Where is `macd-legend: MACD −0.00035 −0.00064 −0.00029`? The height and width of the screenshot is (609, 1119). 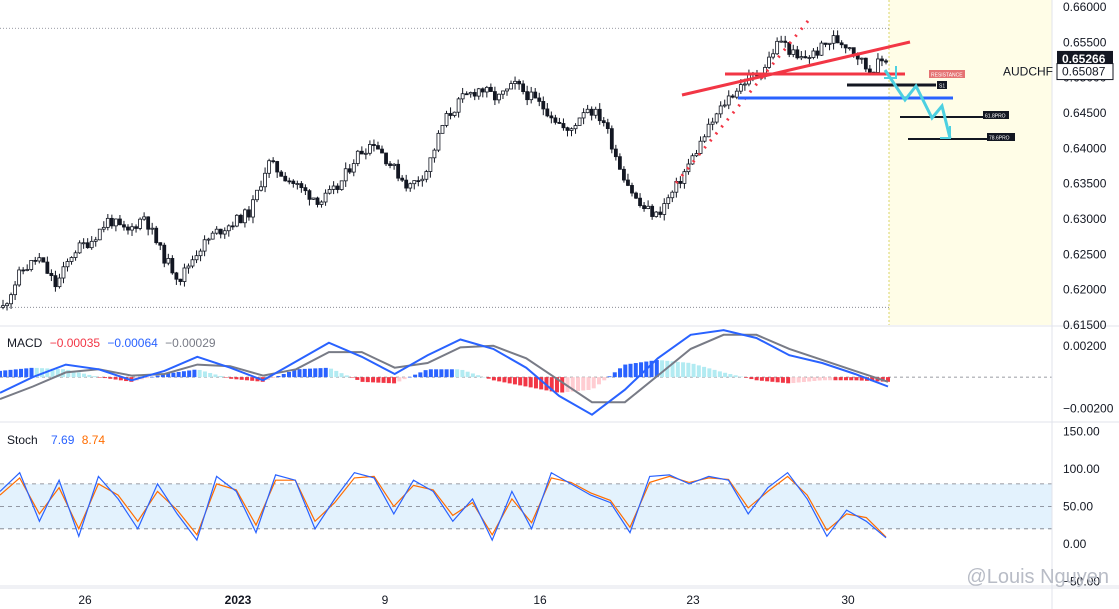
macd-legend: MACD −0.00035 −0.00064 −0.00029 is located at coordinates (113, 343).